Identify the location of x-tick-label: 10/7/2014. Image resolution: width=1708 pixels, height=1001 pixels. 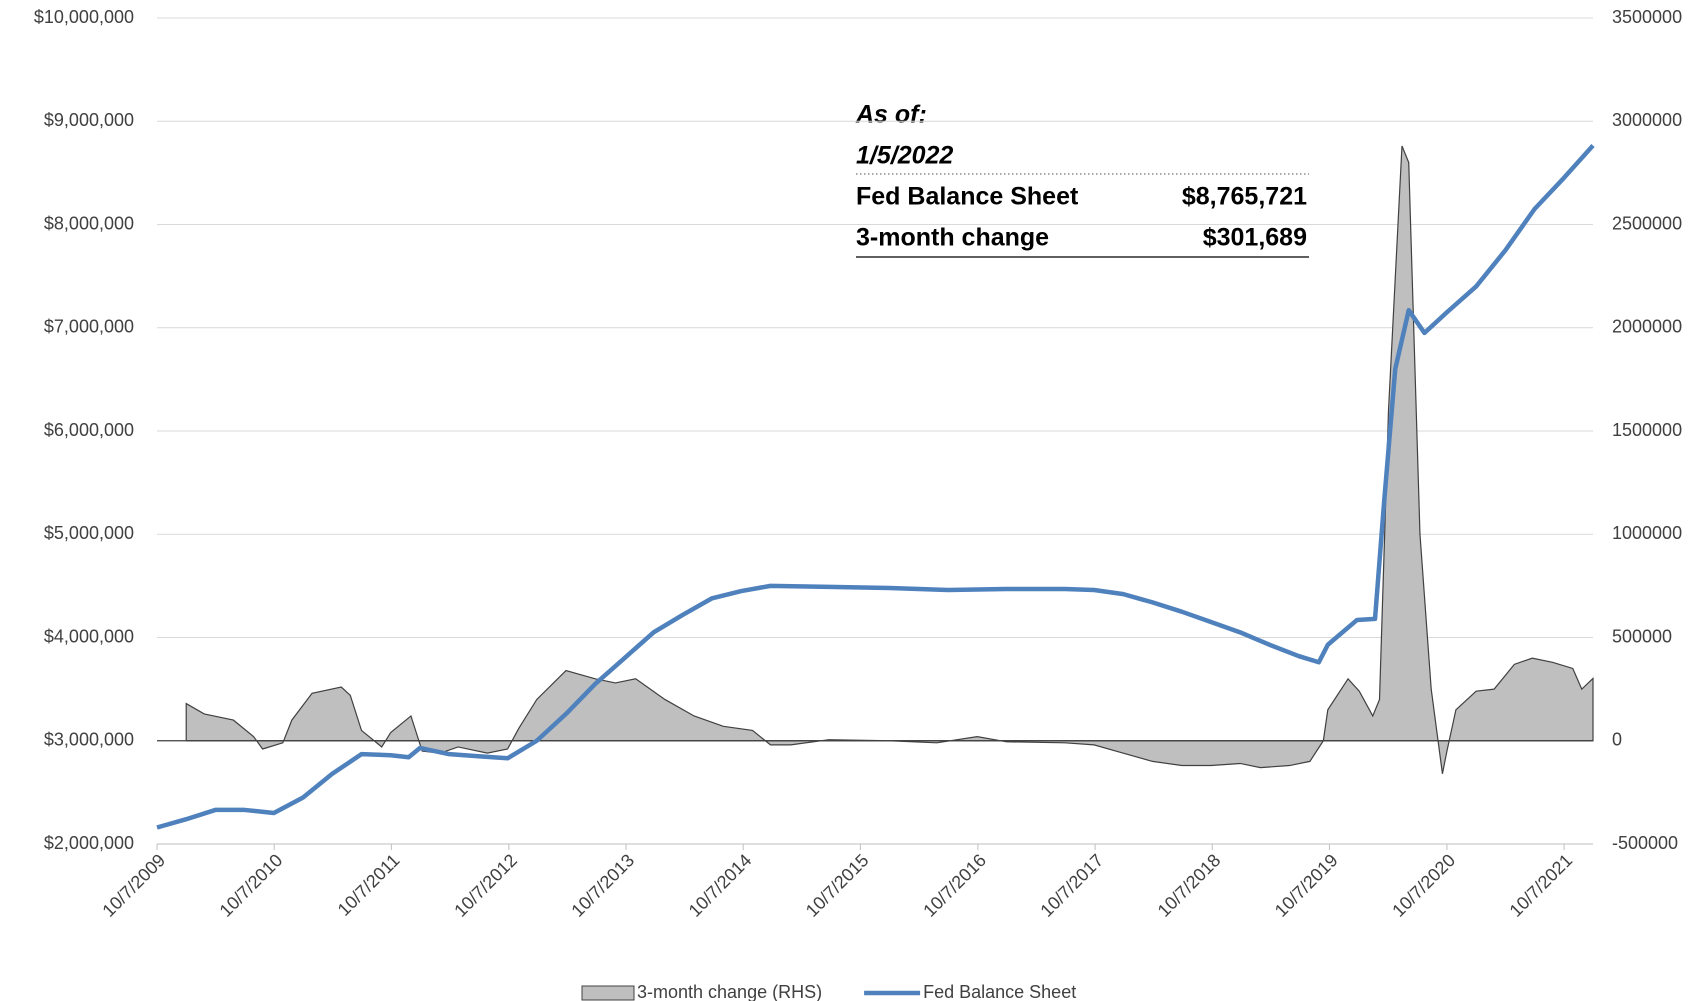
(720, 885).